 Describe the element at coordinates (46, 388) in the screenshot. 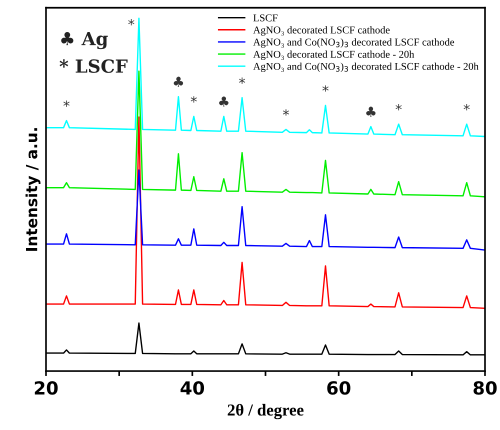

I see `x-tick-label: 20` at that location.